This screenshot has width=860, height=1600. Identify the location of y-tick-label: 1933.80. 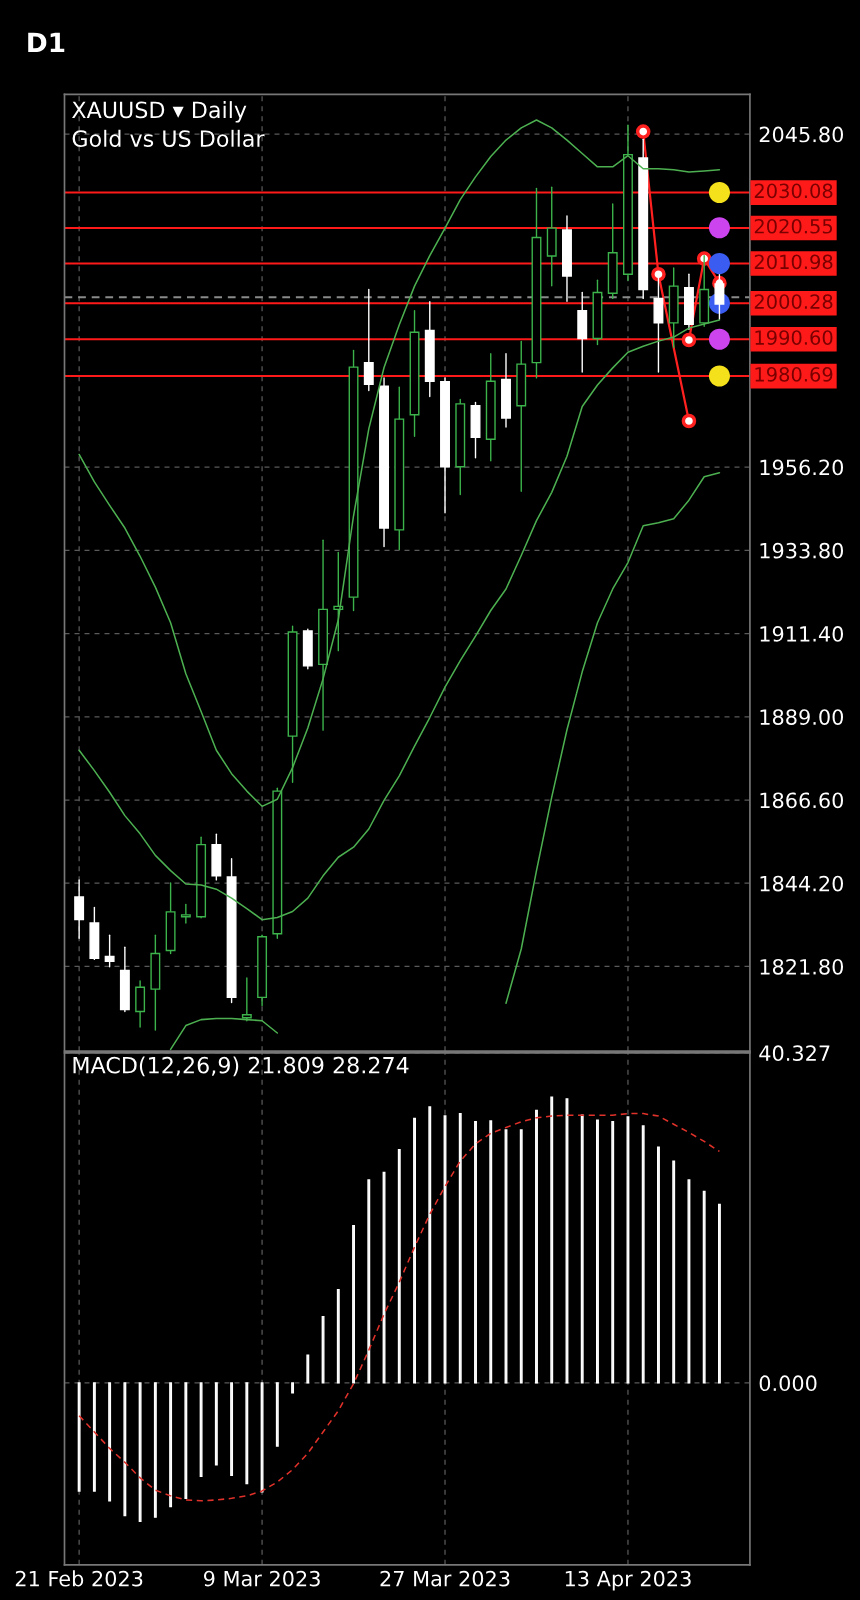
(802, 550).